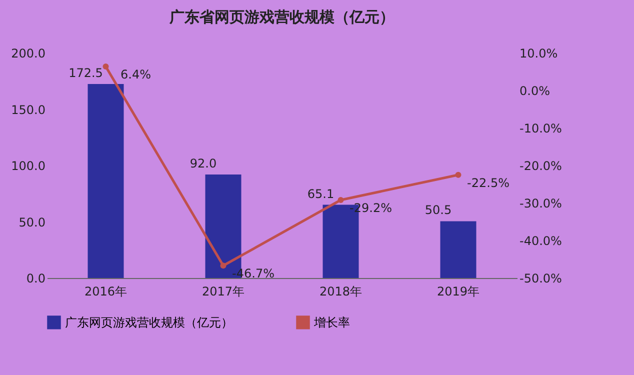 The height and width of the screenshot is (375, 634). What do you see at coordinates (541, 241) in the screenshot?
I see `y2-tick-label: -40.0%` at bounding box center [541, 241].